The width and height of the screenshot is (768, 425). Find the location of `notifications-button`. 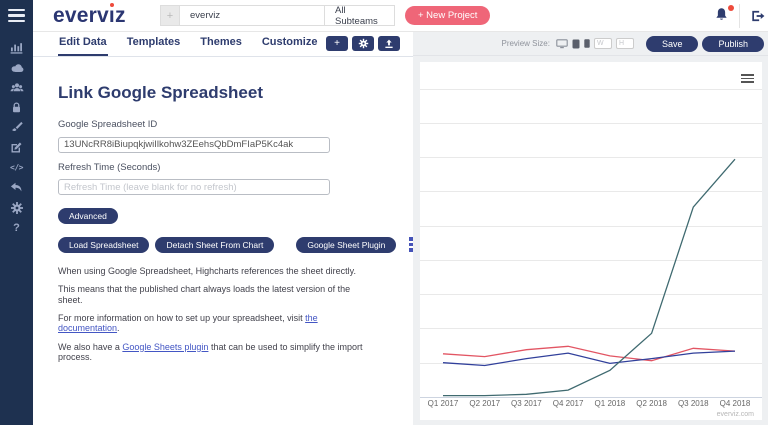

notifications-button is located at coordinates (724, 15).